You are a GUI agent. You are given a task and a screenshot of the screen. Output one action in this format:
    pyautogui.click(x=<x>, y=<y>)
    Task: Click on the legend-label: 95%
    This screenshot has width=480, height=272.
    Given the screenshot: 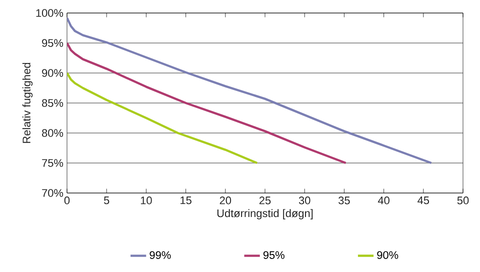 What is the action you would take?
    pyautogui.click(x=273, y=255)
    